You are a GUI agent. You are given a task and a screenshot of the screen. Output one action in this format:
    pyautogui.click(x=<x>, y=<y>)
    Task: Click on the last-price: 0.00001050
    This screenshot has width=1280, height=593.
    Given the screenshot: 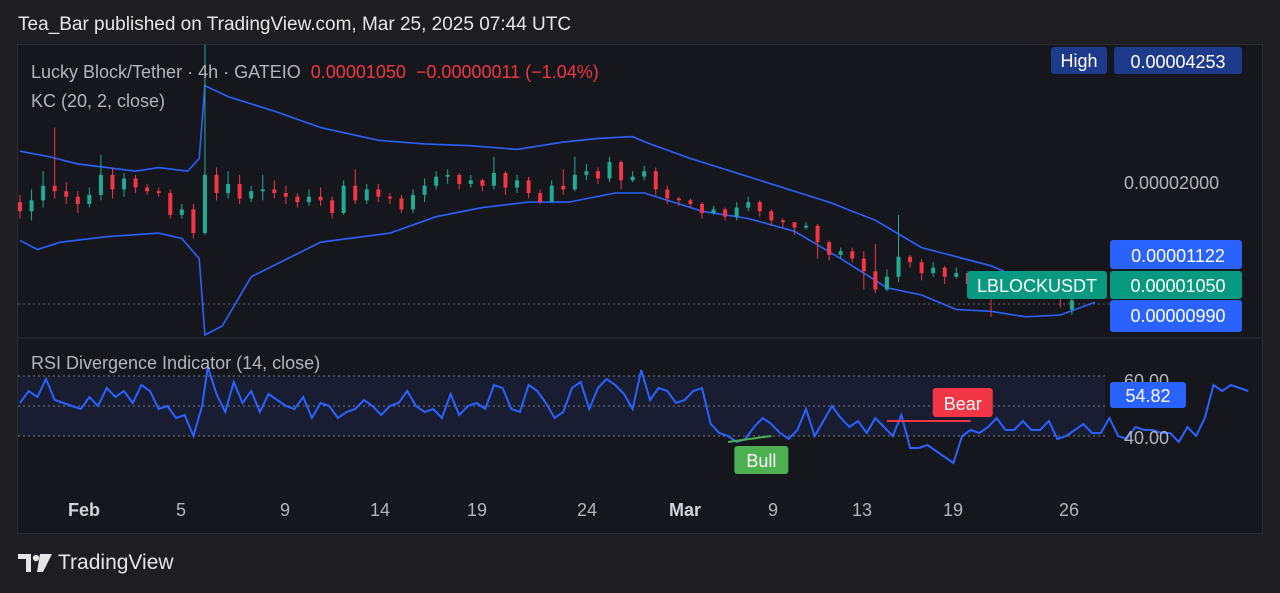 What is the action you would take?
    pyautogui.click(x=358, y=72)
    